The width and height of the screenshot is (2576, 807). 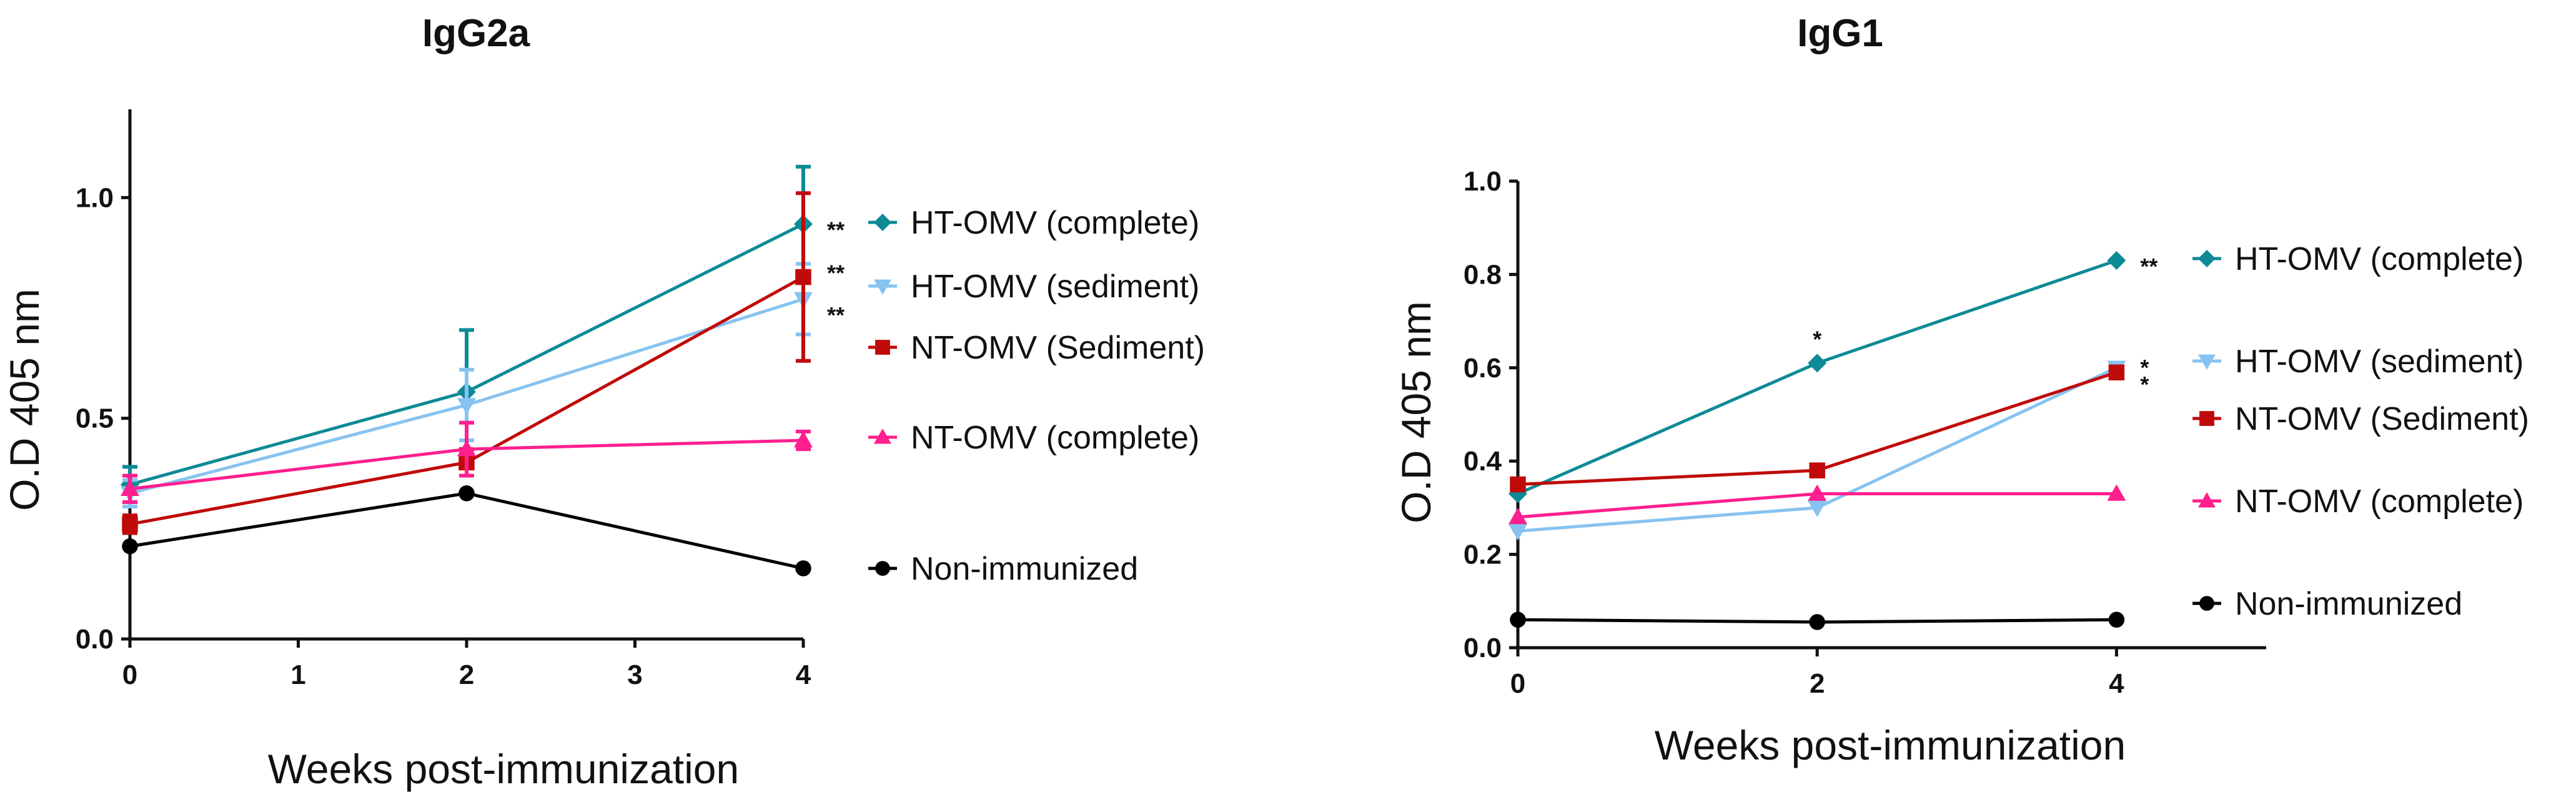 I want to click on series-nt-omv-sediment: **, so click(x=483, y=363).